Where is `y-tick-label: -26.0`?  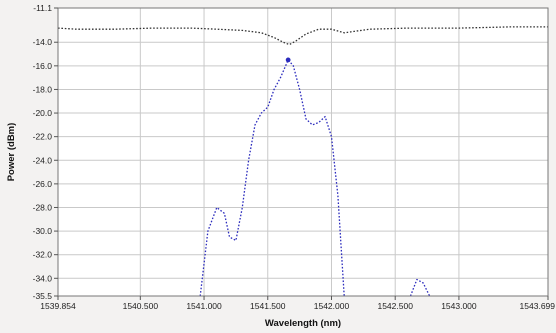
y-tick-label: -26.0 is located at coordinates (43, 184).